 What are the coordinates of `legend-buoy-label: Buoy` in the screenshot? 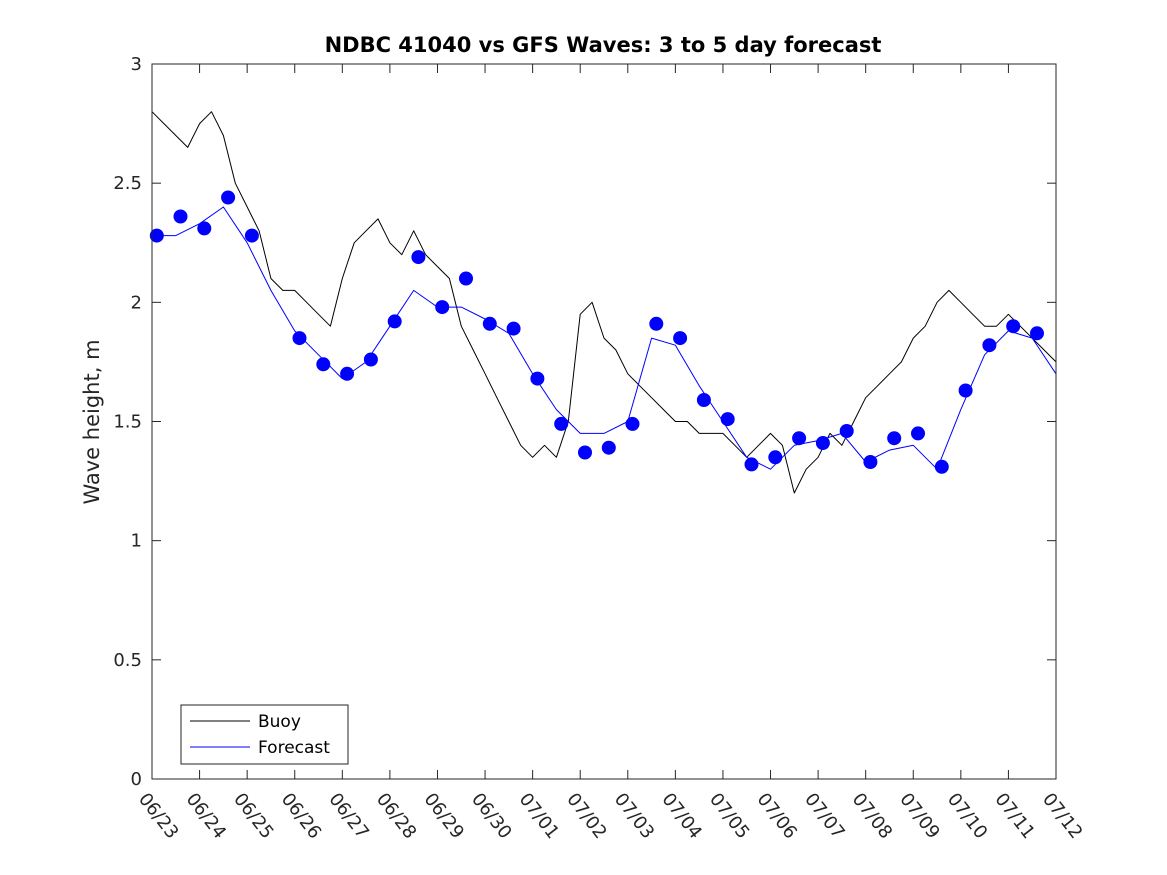 It's located at (279, 722).